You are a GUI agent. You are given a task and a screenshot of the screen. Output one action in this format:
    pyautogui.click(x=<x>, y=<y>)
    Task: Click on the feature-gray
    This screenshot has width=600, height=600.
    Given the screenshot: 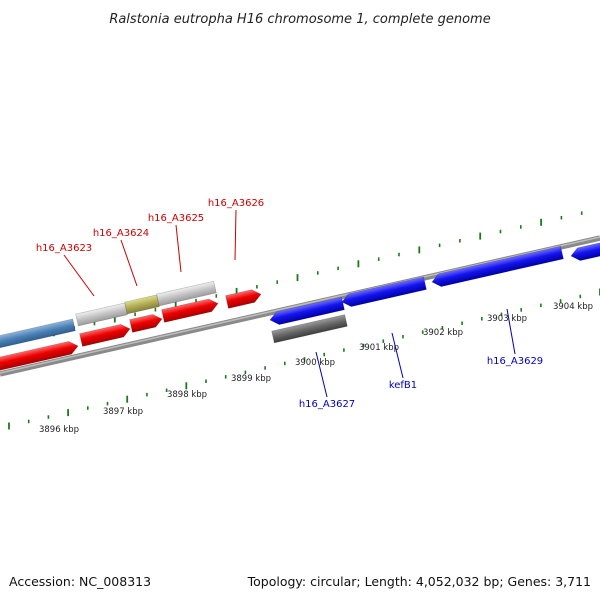 What is the action you would take?
    pyautogui.click(x=101, y=314)
    